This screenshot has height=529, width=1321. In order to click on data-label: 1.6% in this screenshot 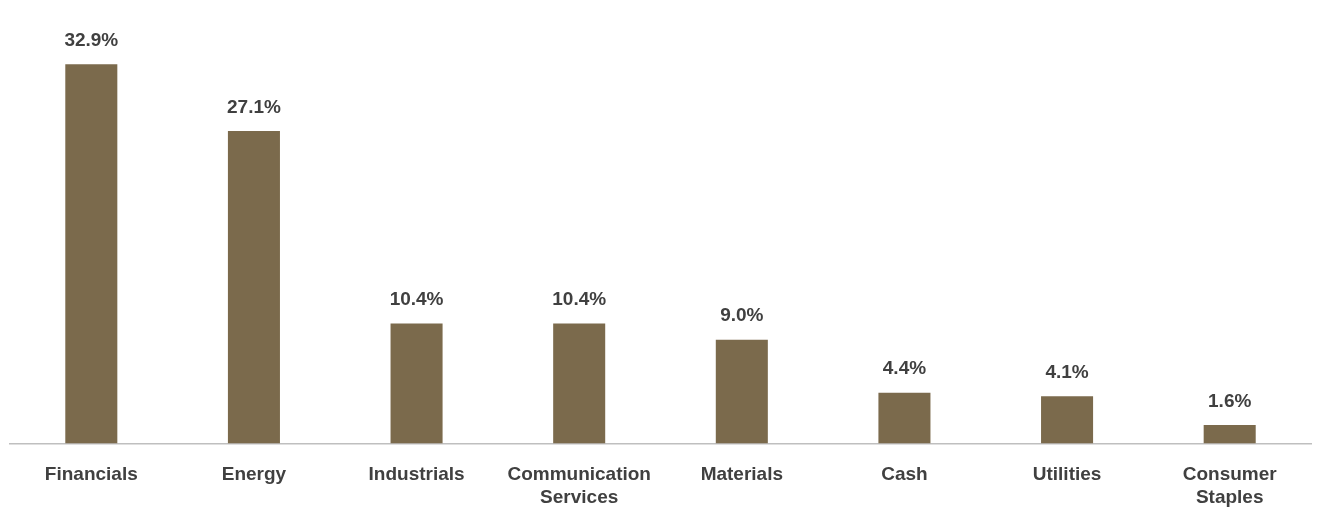, I will do `click(1230, 400)`.